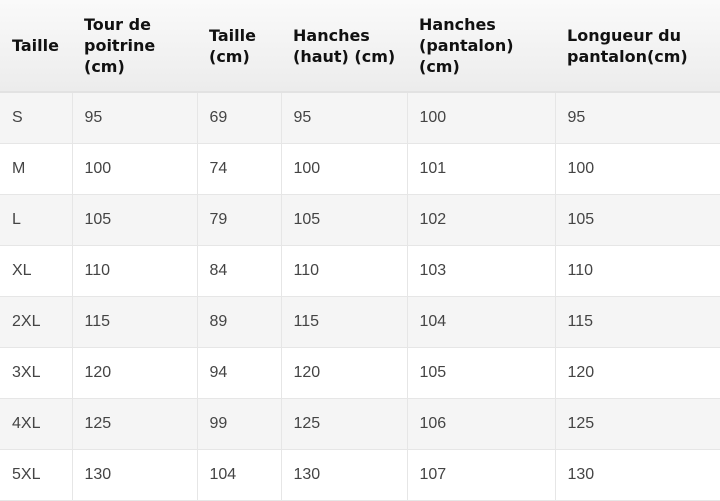 The height and width of the screenshot is (501, 720). I want to click on table-cell: 89, so click(239, 322).